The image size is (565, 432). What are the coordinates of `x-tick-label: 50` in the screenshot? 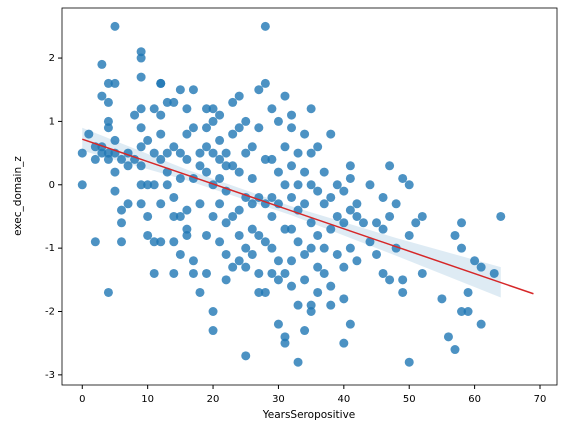 It's located at (409, 399).